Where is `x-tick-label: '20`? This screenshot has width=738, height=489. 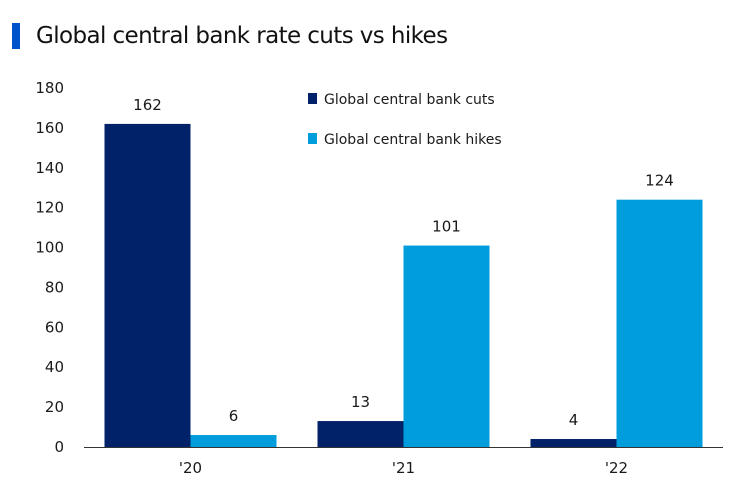
x-tick-label: '20 is located at coordinates (190, 468).